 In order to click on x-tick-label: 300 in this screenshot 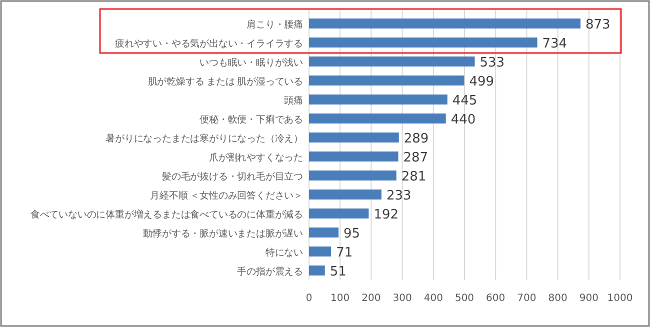, I will do `click(402, 298)`.